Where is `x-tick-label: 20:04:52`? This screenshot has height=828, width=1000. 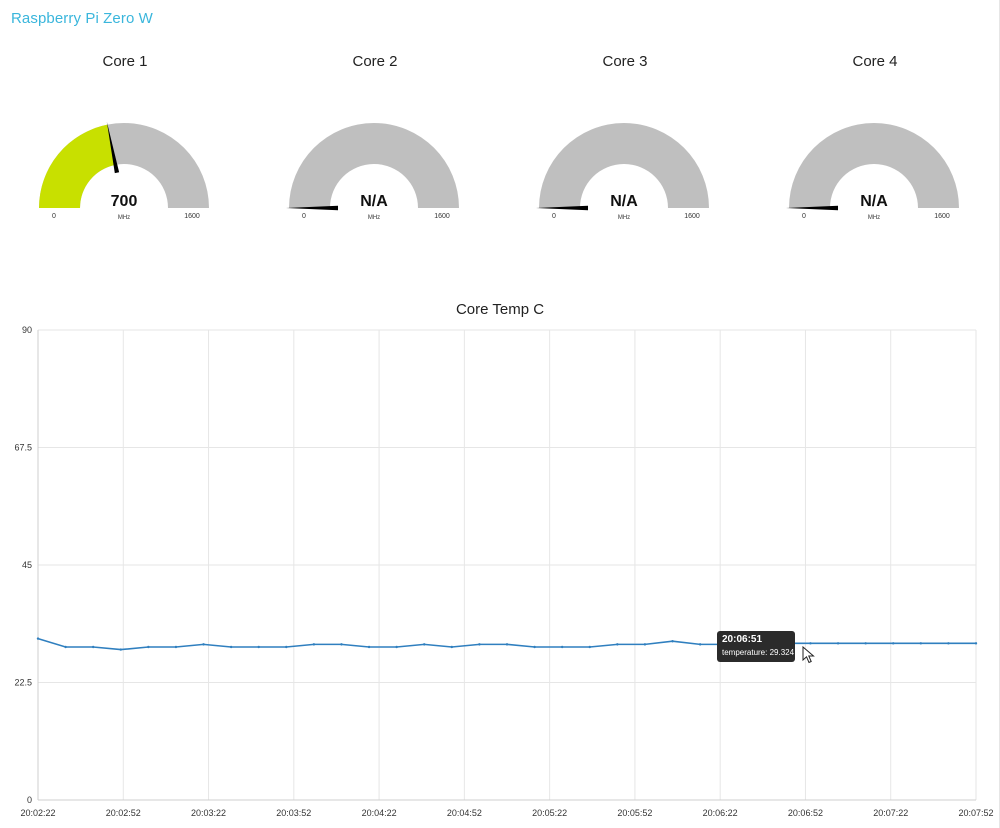
x-tick-label: 20:04:52 is located at coordinates (464, 813).